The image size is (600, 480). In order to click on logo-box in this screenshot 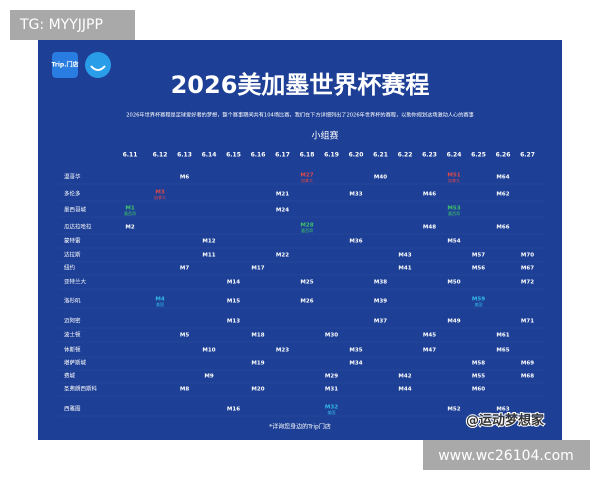, I will do `click(65, 65)`.